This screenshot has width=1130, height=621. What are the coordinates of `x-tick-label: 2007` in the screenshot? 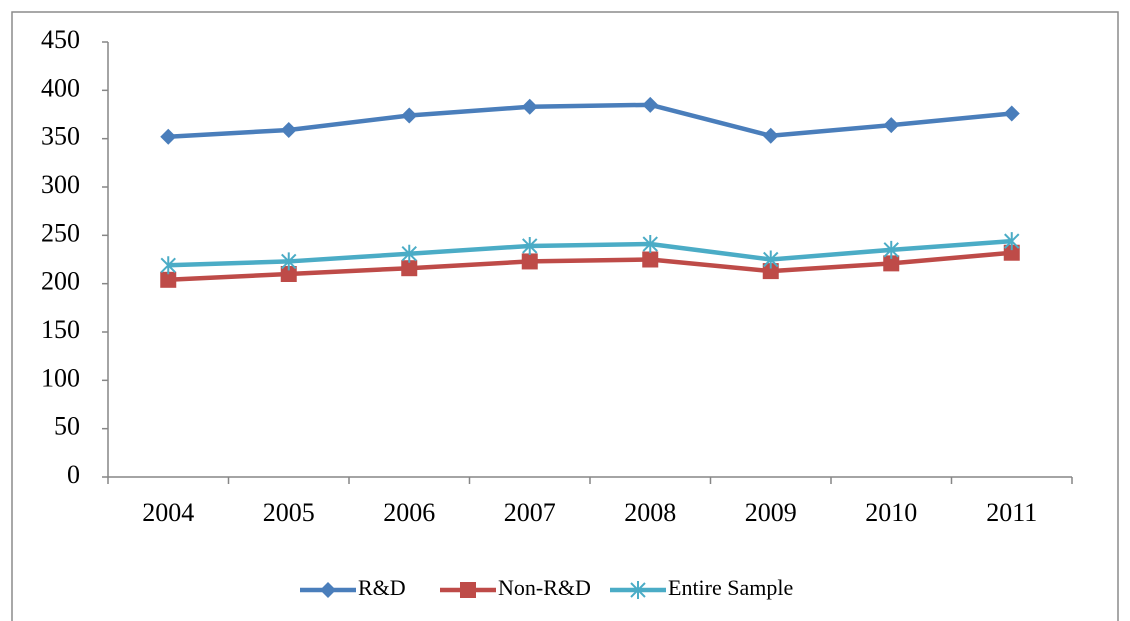 It's located at (530, 512).